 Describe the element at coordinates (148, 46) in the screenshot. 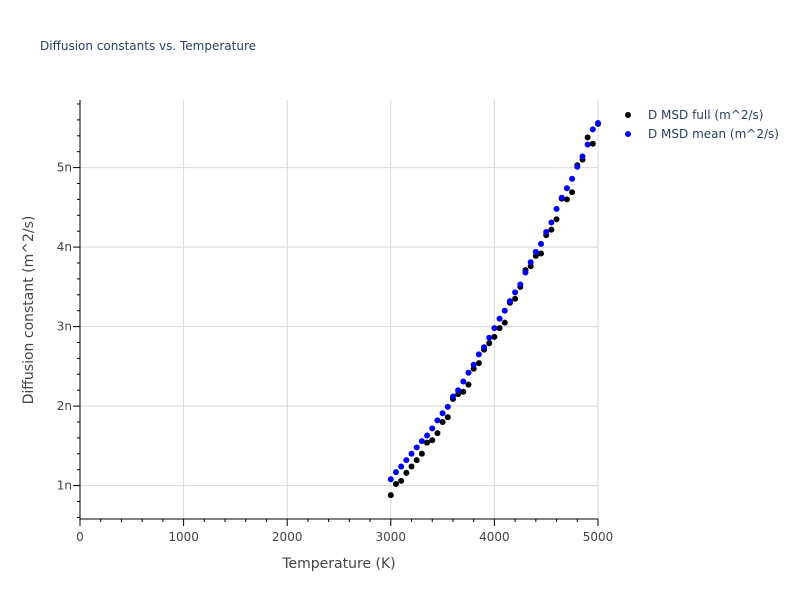

I see `chart-title: Diffusion constants vs. Temperature` at that location.